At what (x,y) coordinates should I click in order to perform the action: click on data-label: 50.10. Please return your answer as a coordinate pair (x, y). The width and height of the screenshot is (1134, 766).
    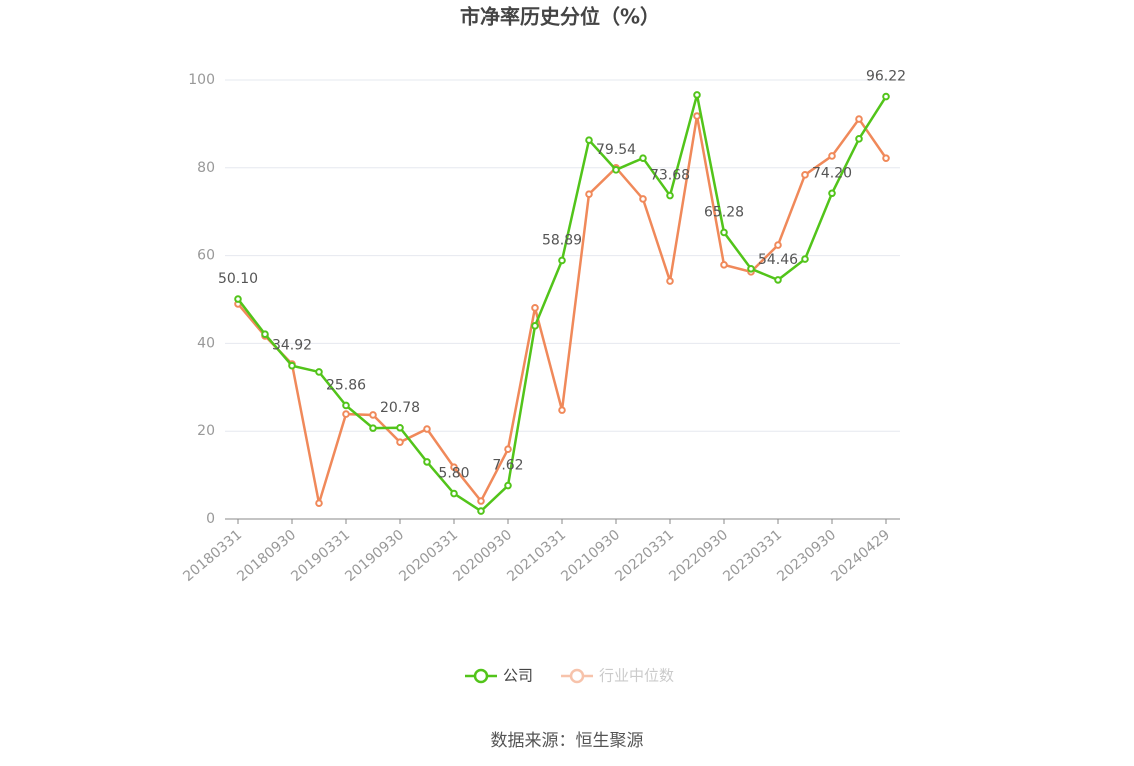
    Looking at the image, I should click on (238, 279).